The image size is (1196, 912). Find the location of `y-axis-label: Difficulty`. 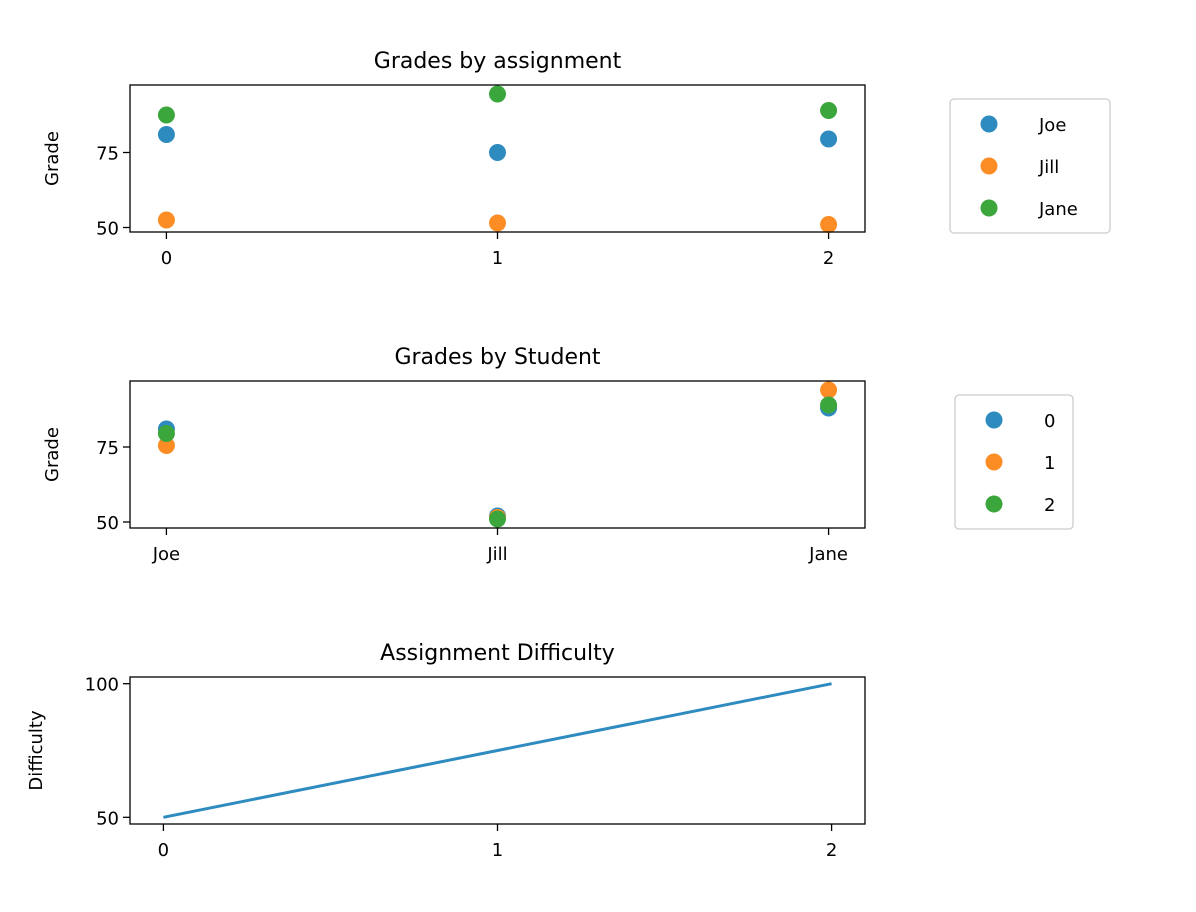

y-axis-label: Difficulty is located at coordinates (36, 750).